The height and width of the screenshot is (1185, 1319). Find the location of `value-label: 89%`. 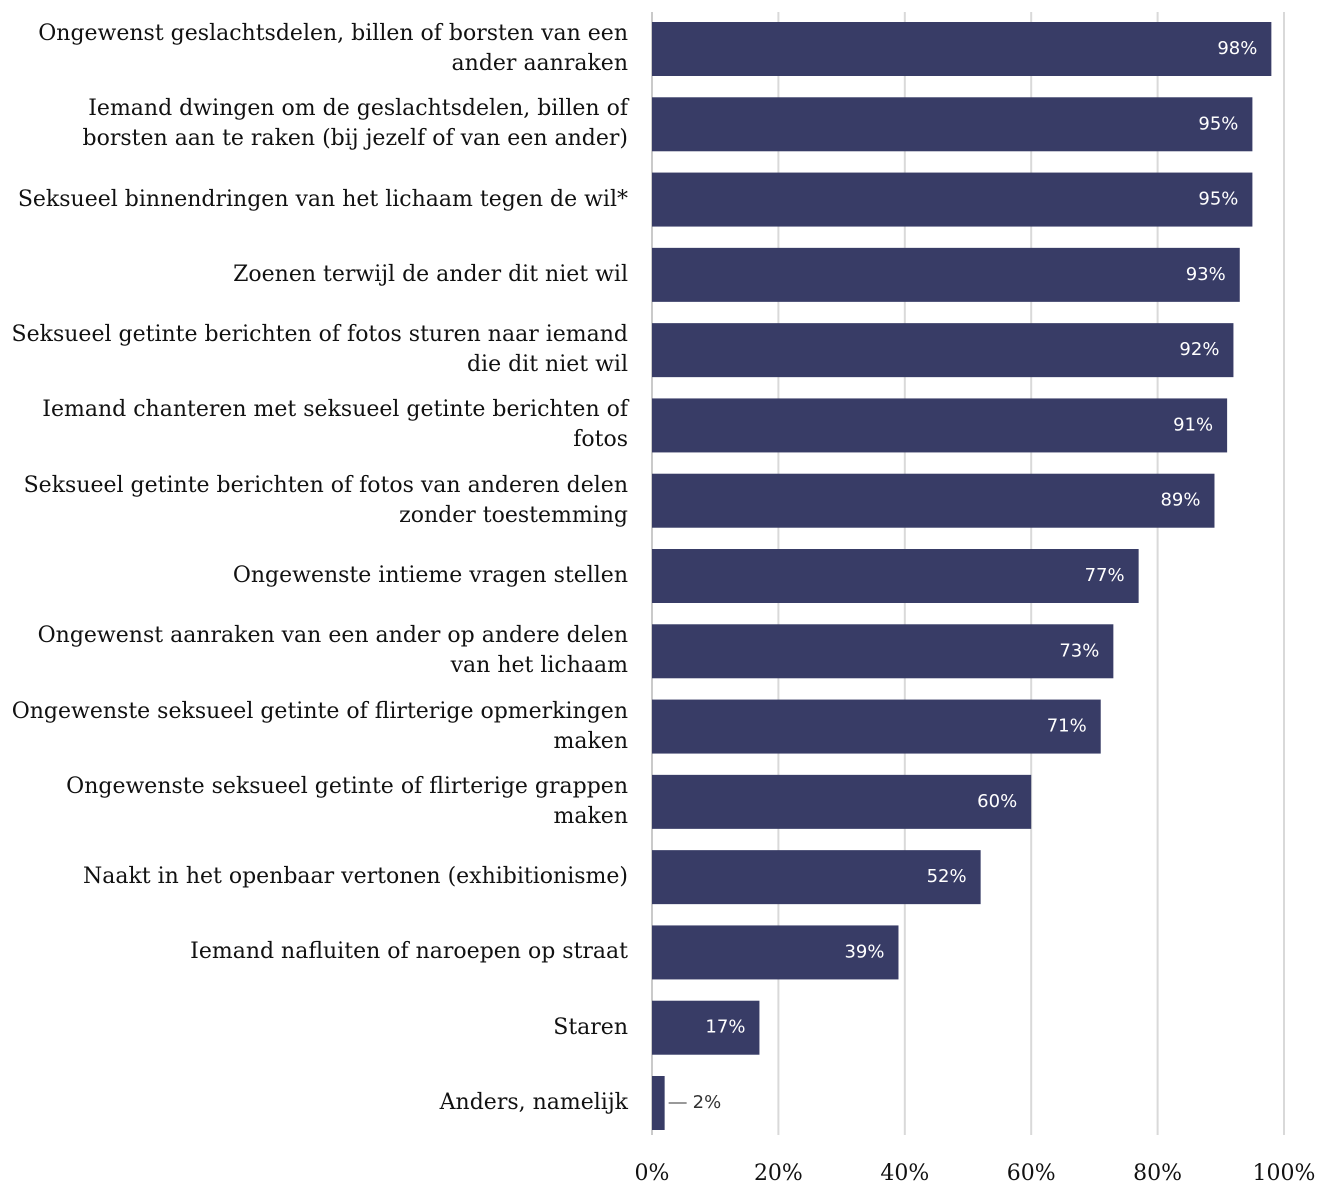

value-label: 89% is located at coordinates (1180, 500).